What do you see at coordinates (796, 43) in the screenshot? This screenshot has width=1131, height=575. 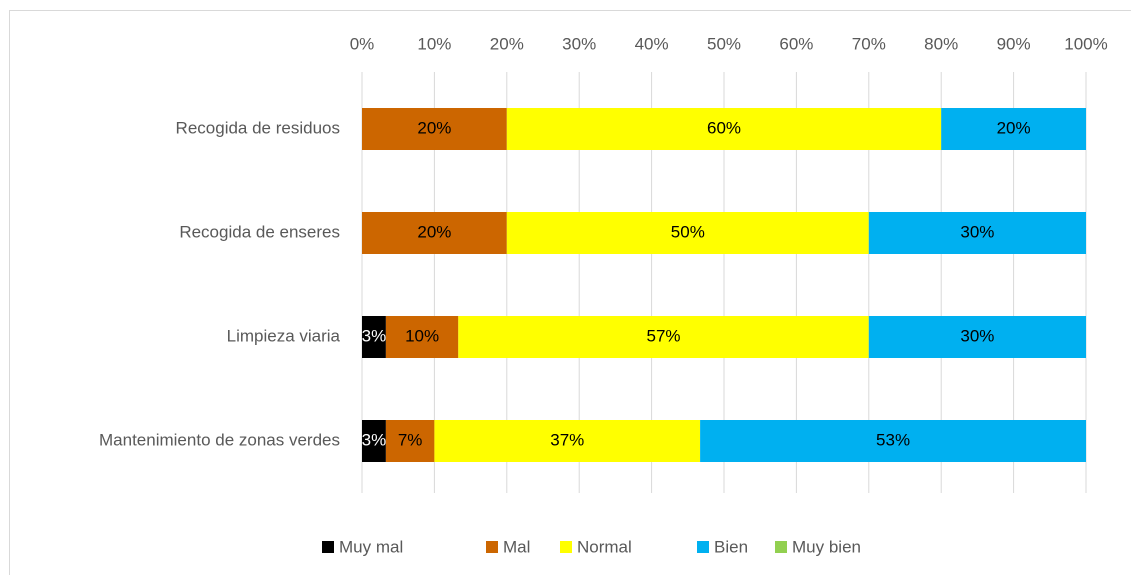 I see `x-tick-label: 60%` at bounding box center [796, 43].